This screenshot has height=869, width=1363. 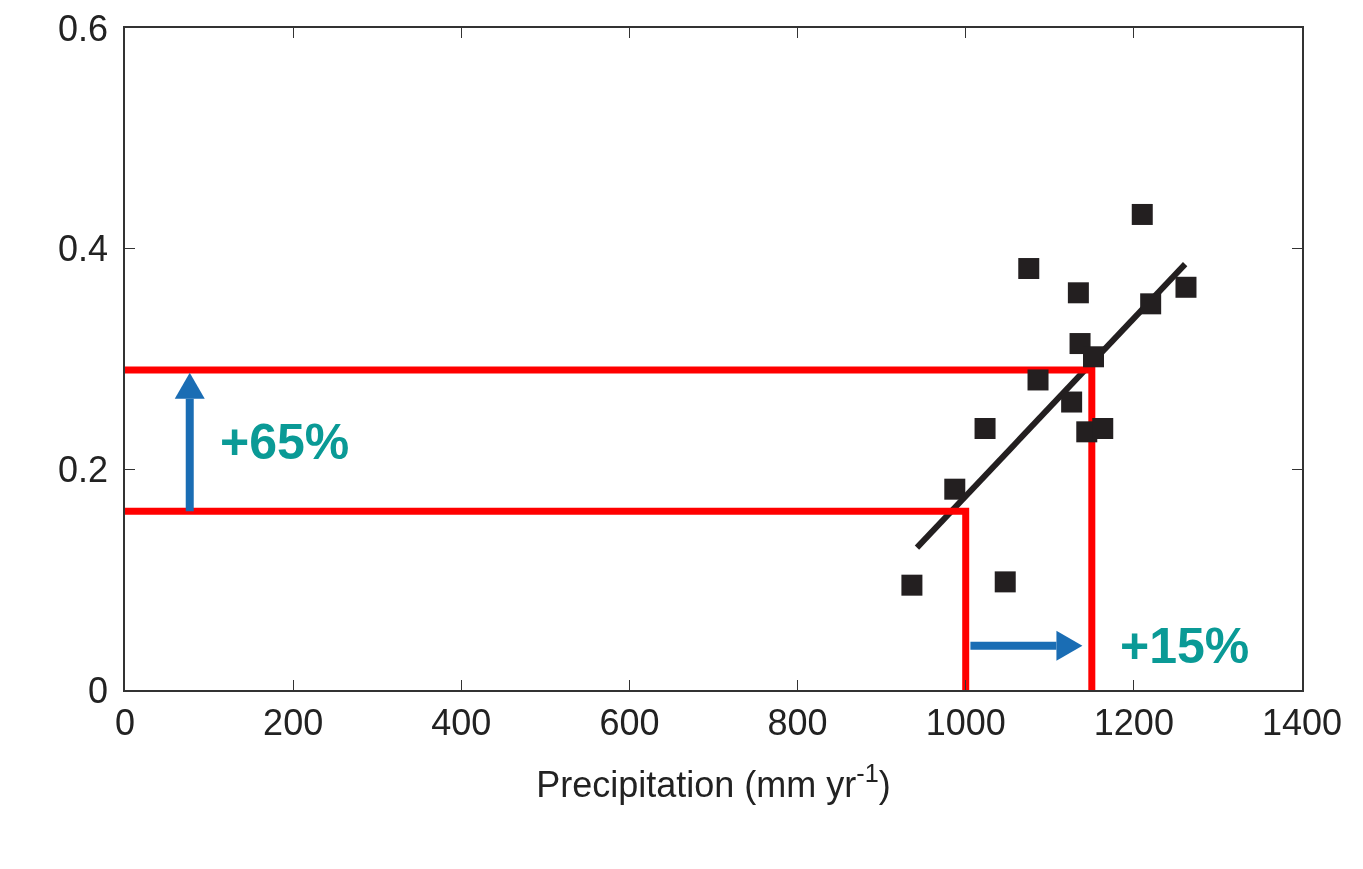 I want to click on x-tick-label: 200, so click(x=293, y=722).